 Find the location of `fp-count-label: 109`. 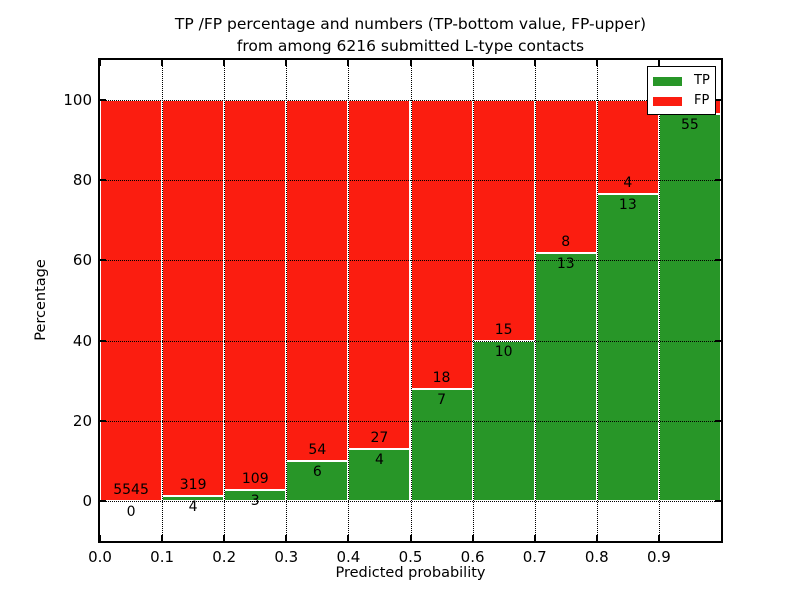

fp-count-label: 109 is located at coordinates (255, 479).